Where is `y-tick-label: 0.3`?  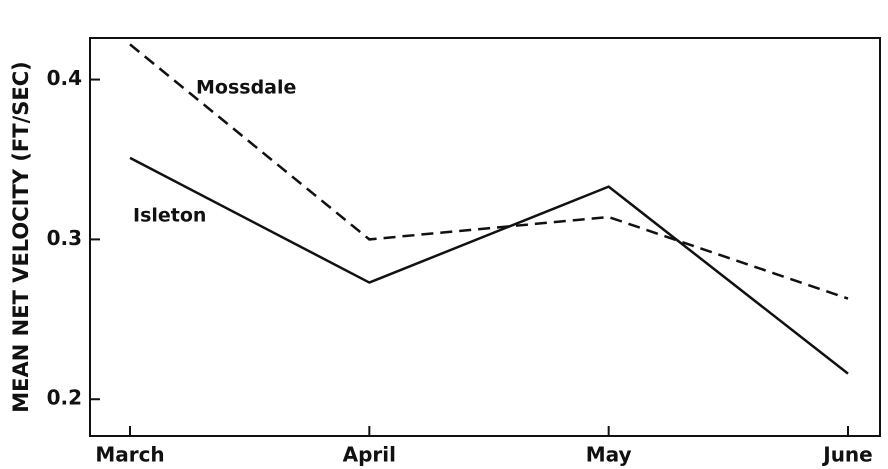
y-tick-label: 0.3 is located at coordinates (64, 238).